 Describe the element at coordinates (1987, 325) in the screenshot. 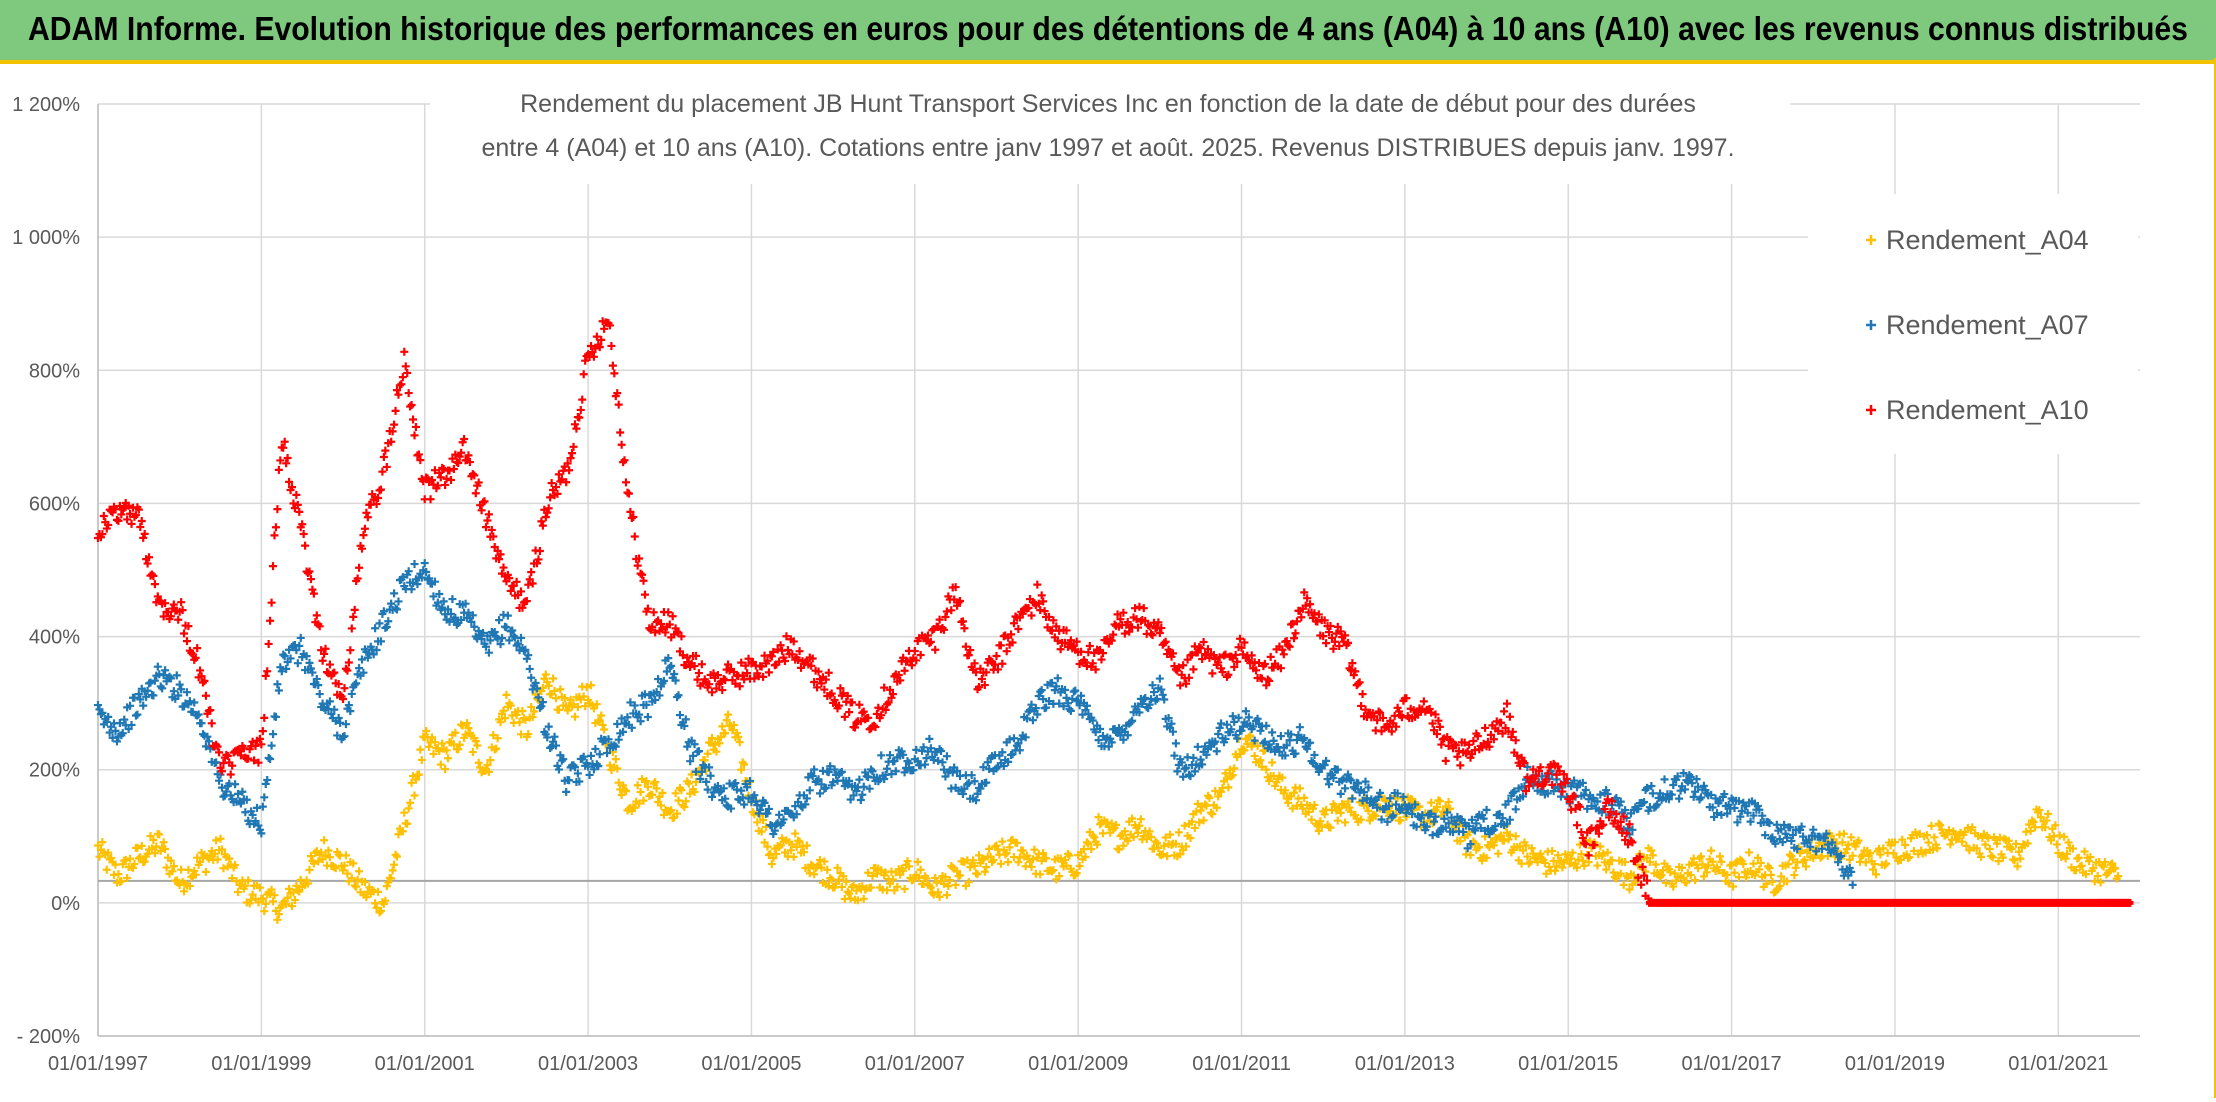

I see `legend-label: Rendement_A07` at that location.